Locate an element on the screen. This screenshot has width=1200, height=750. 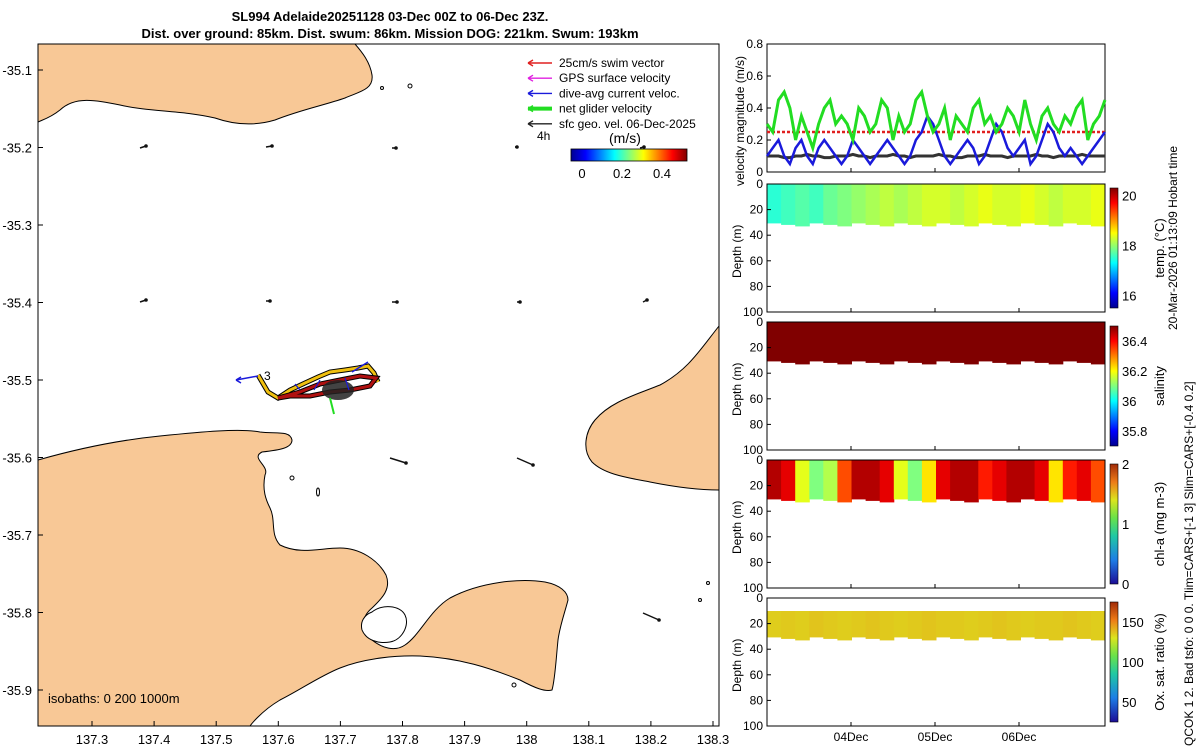
colorbar-tick-label: 20 is located at coordinates (1129, 196).